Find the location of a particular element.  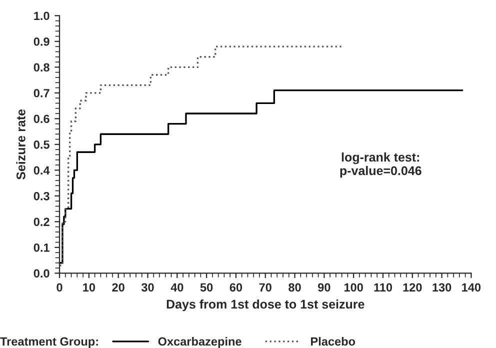

y-tick-label: 1.0 is located at coordinates (42, 16).